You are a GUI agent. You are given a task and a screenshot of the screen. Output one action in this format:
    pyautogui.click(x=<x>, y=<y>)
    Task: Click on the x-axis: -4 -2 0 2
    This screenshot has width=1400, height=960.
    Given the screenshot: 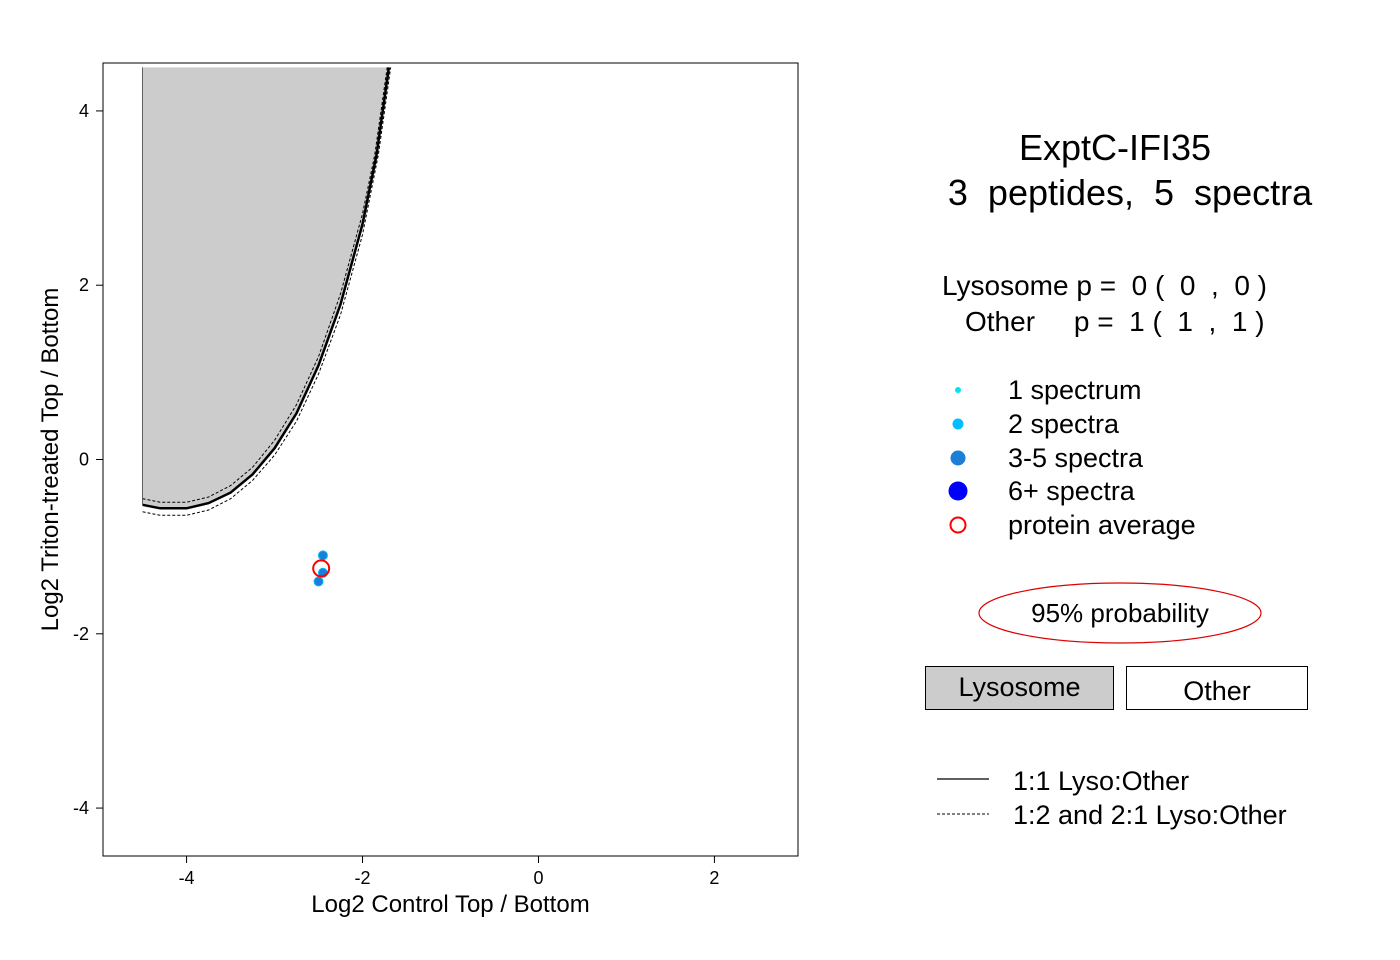 What is the action you would take?
    pyautogui.click(x=449, y=872)
    